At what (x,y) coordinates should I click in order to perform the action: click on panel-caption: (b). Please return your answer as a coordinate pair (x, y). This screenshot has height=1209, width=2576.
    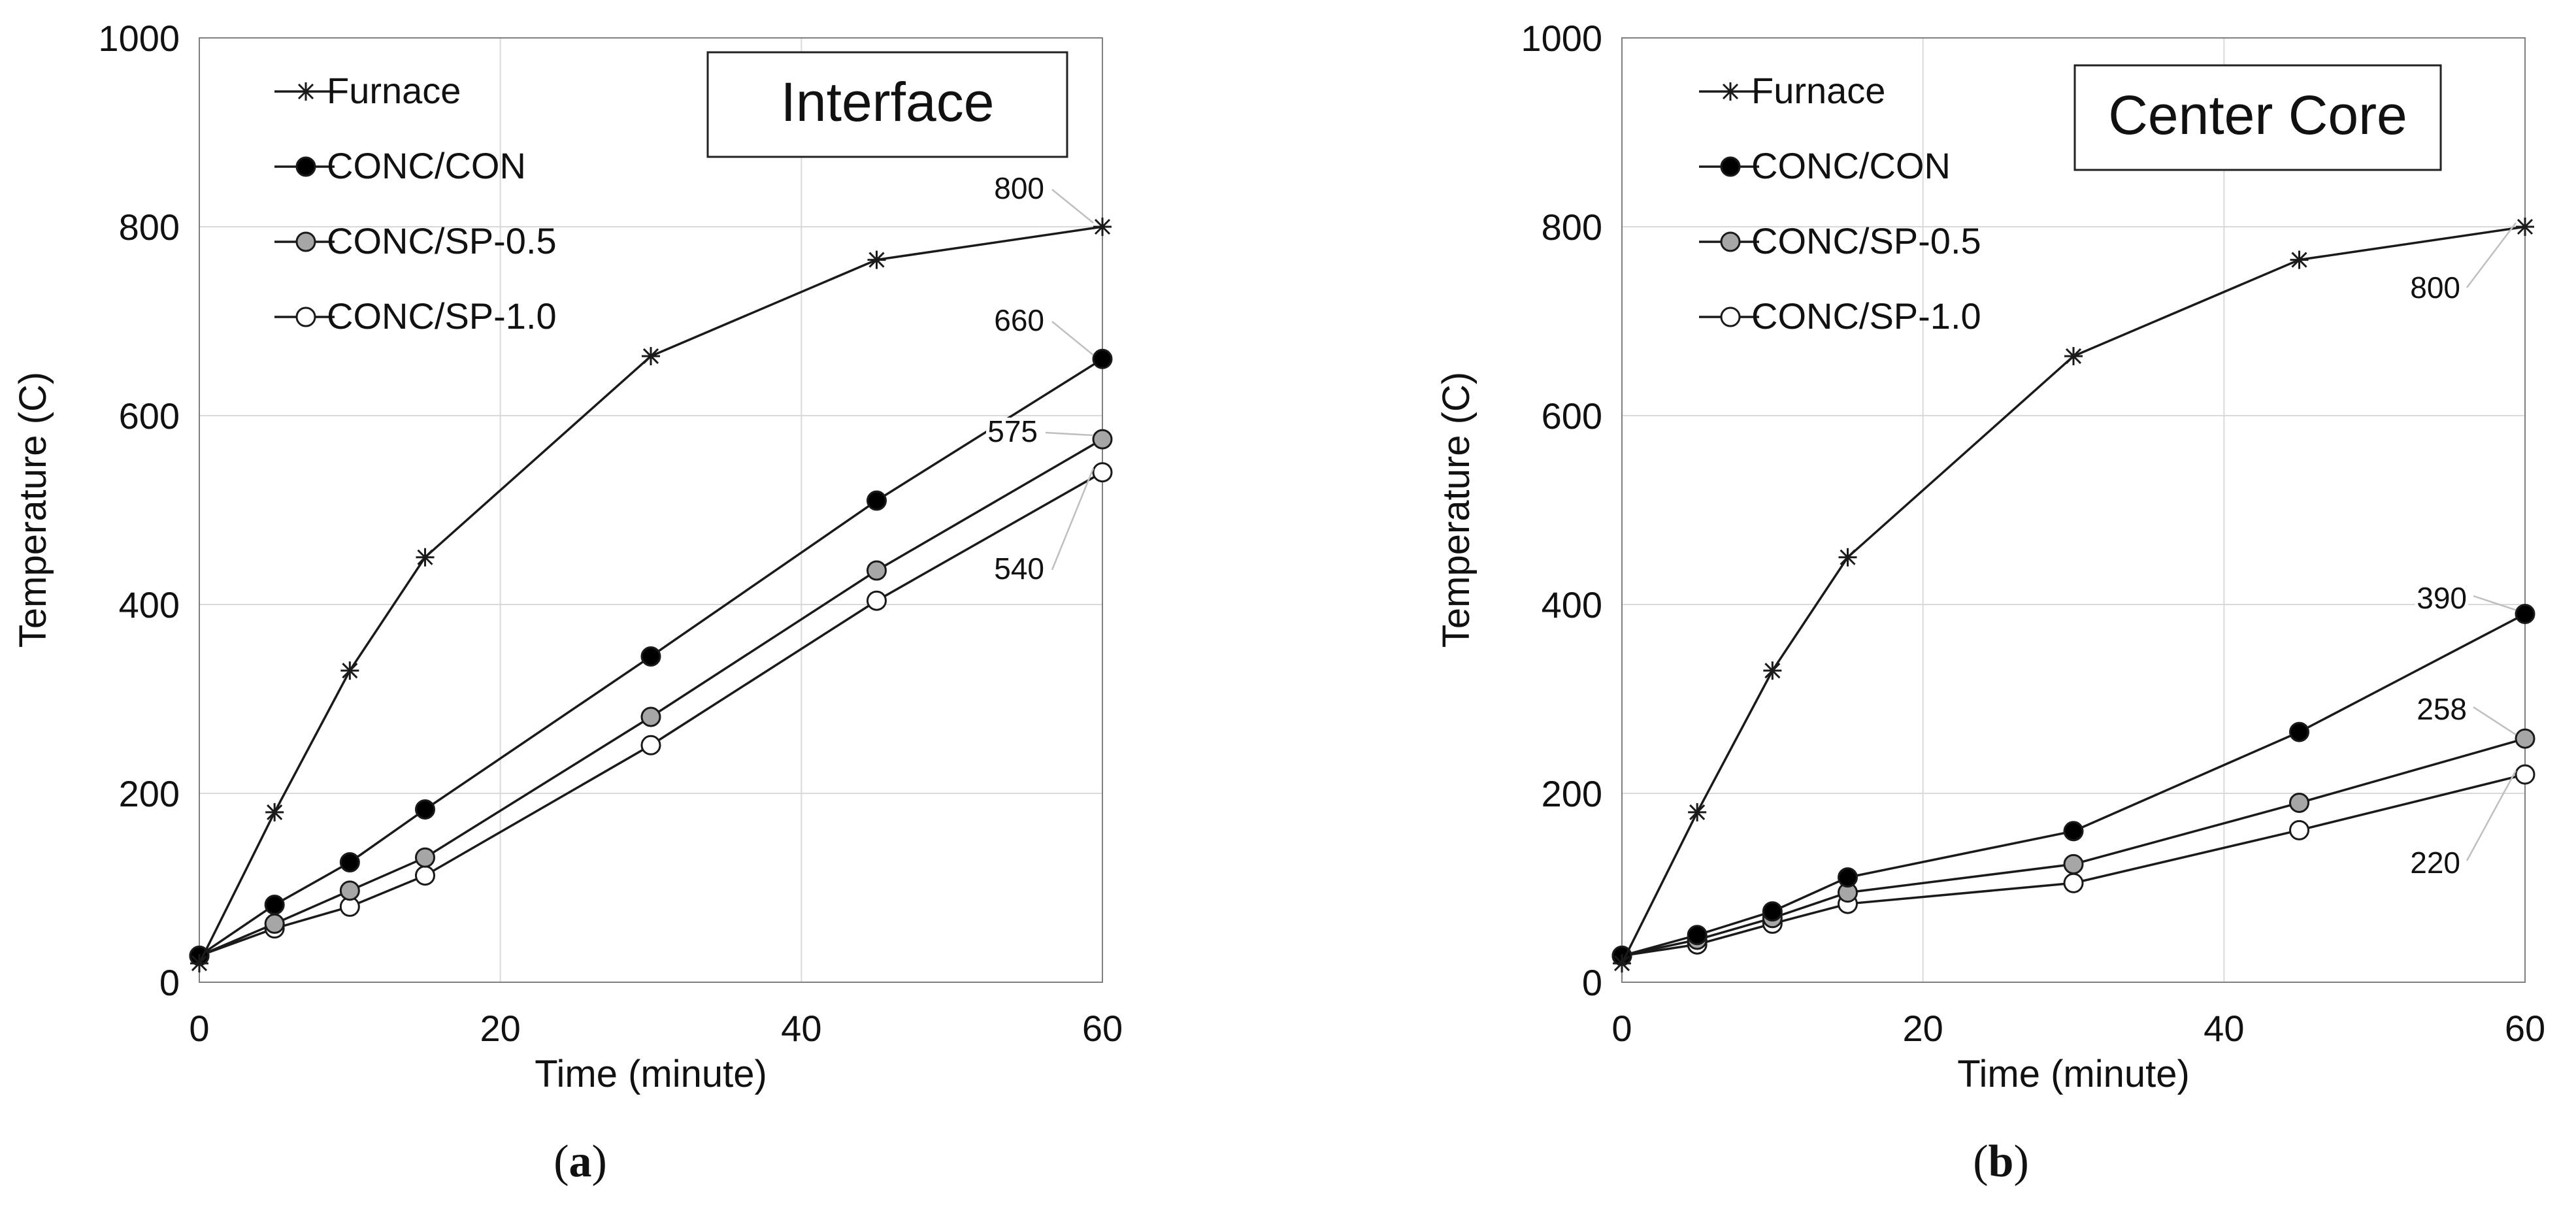
    Looking at the image, I should click on (2001, 1161).